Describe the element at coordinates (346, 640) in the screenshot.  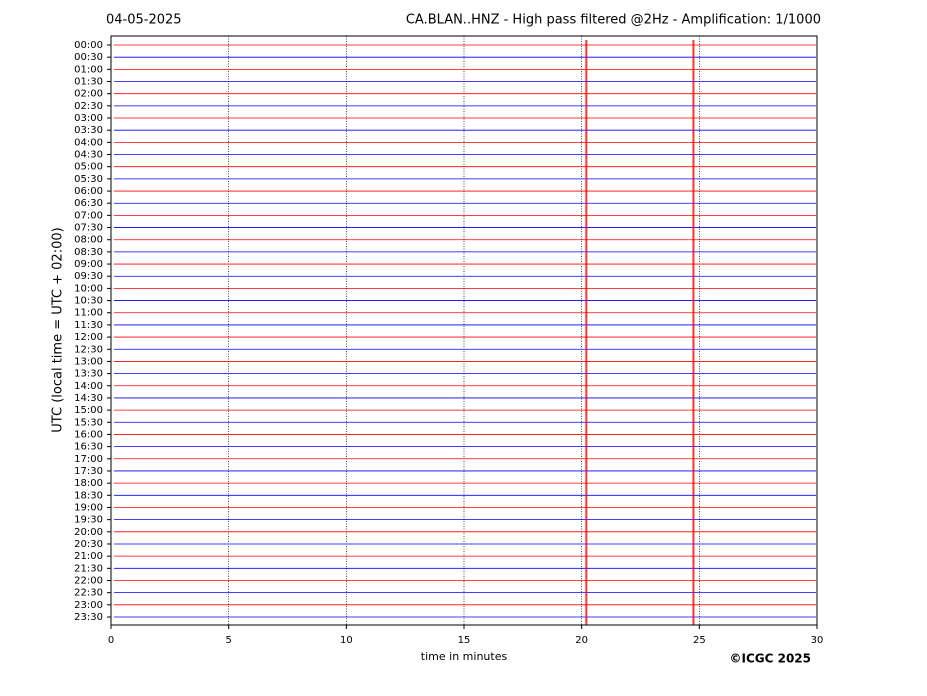
I see `x-tick-label: 10` at that location.